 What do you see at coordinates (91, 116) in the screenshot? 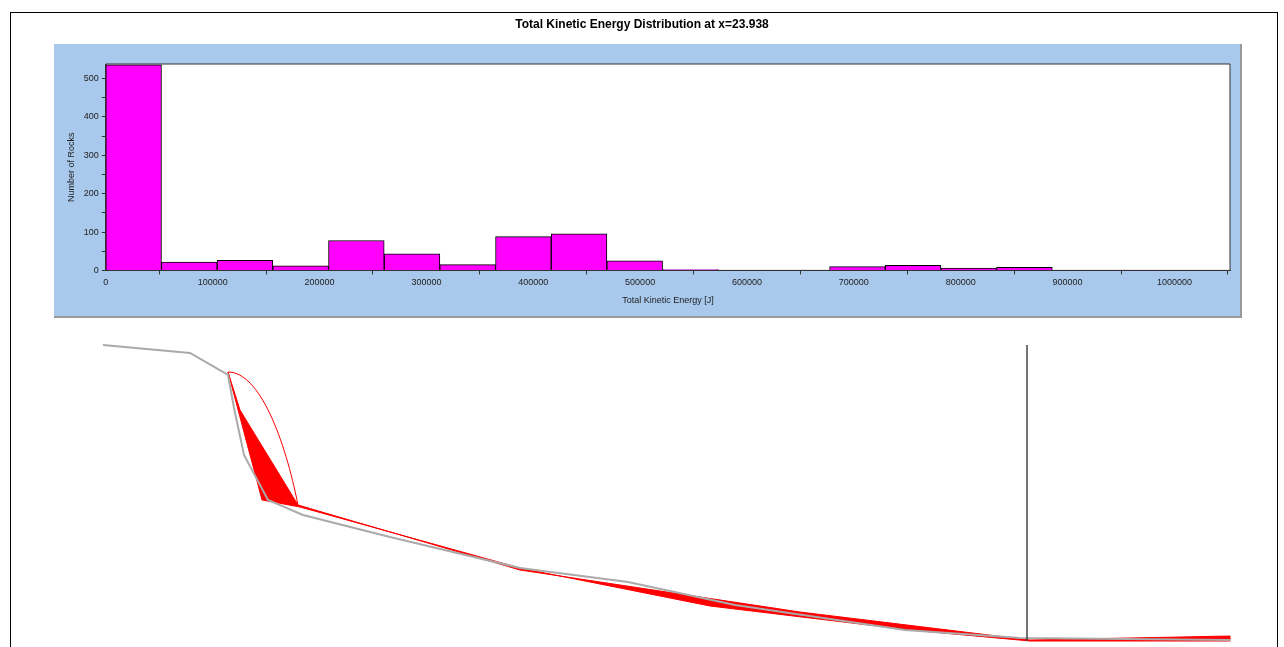
I see `y-tick-label: 400` at bounding box center [91, 116].